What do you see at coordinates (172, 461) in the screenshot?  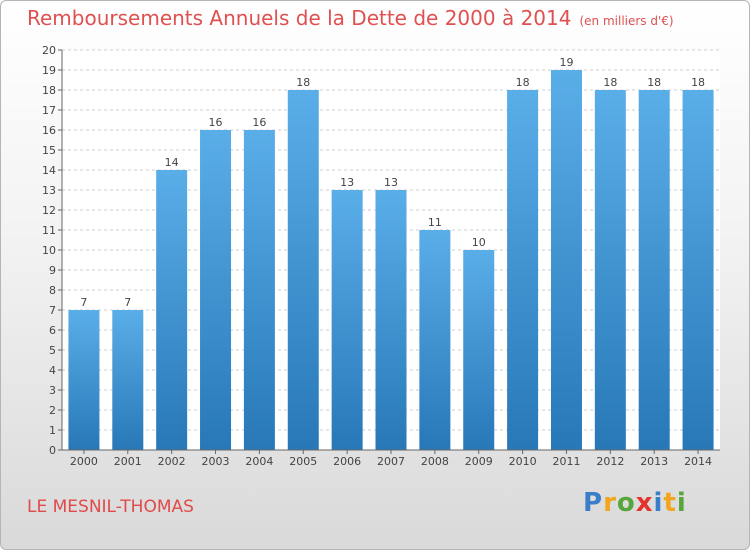 I see `x-tick-label: 2002` at bounding box center [172, 461].